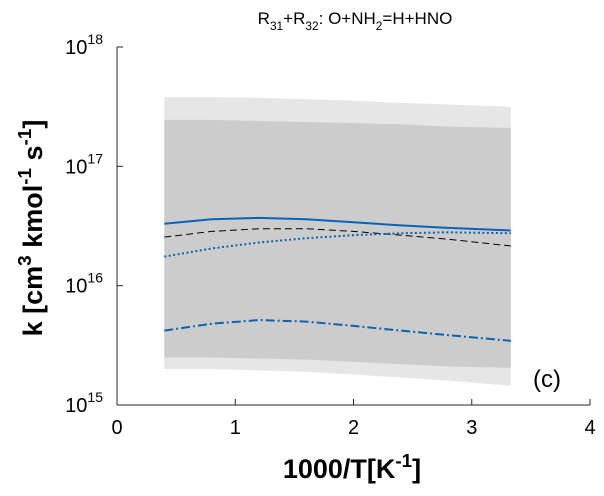  I want to click on x-tick-label: 3, so click(471, 428).